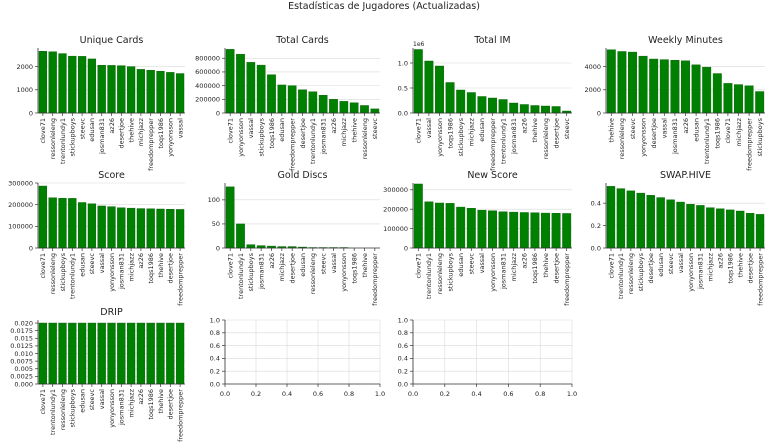 This screenshot has width=768, height=446. What do you see at coordinates (215, 359) in the screenshot?
I see `y-tick-label-9-2: 0.4` at bounding box center [215, 359].